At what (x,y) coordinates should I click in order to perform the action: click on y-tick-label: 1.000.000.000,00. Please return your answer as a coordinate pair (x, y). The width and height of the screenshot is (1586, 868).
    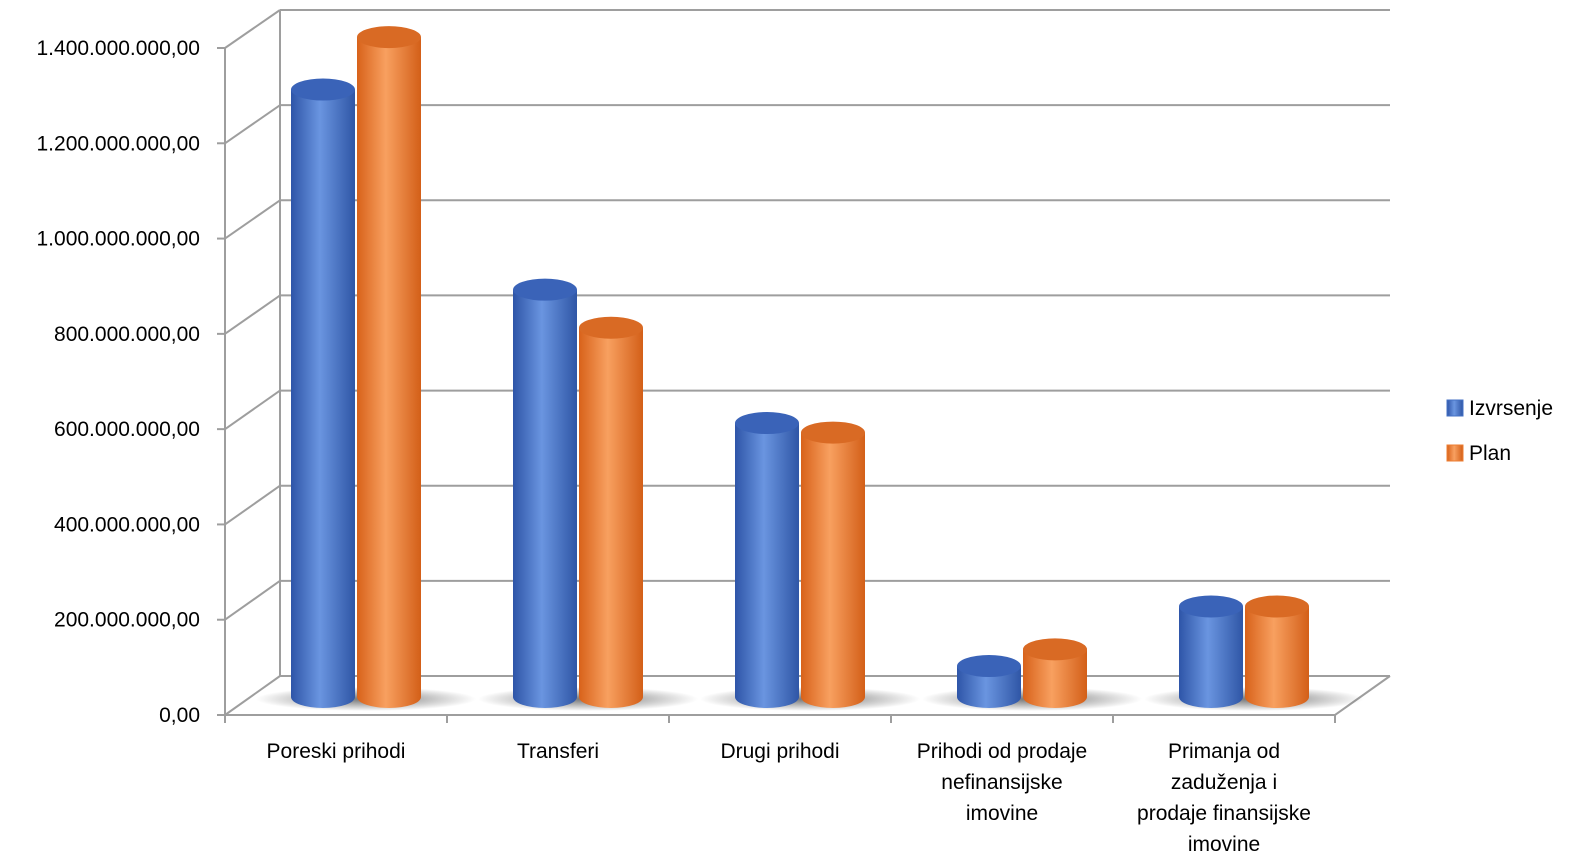
    Looking at the image, I should click on (119, 239).